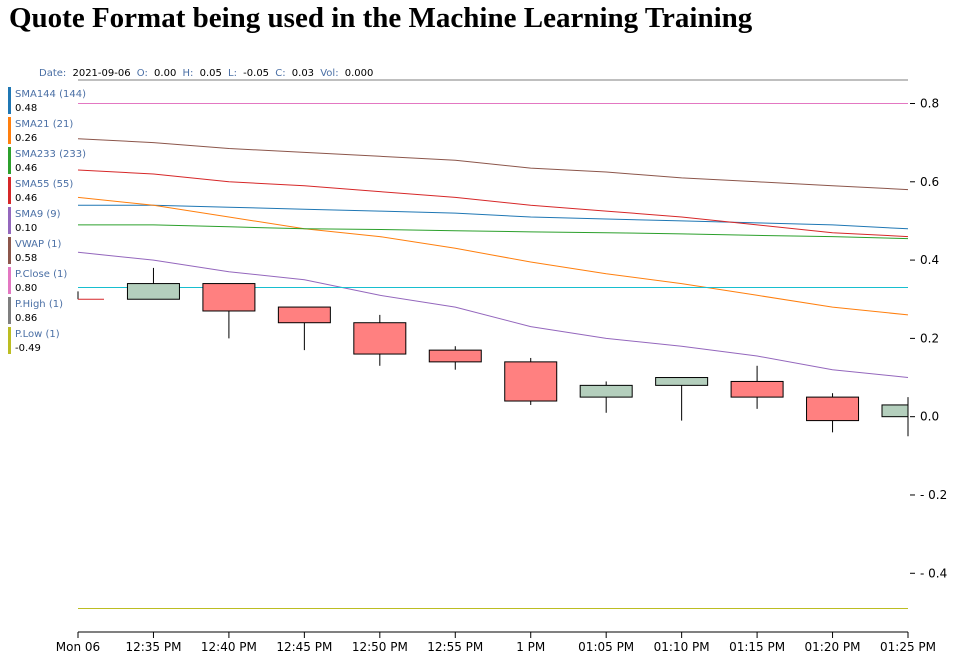 The width and height of the screenshot is (978, 666). What do you see at coordinates (329, 73) in the screenshot?
I see `vol-label: Vol:` at bounding box center [329, 73].